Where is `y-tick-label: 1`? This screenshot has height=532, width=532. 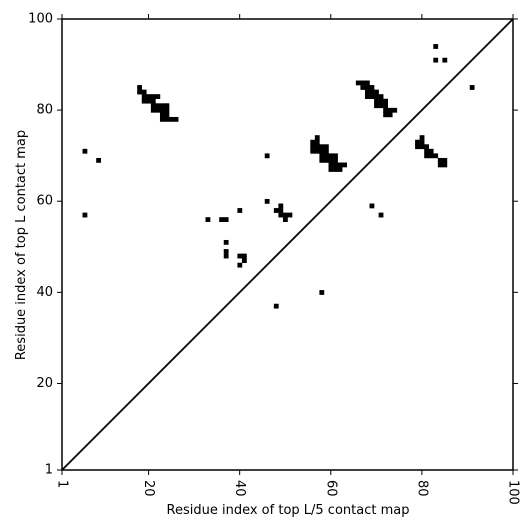 y-tick-label: 1 is located at coordinates (49, 470).